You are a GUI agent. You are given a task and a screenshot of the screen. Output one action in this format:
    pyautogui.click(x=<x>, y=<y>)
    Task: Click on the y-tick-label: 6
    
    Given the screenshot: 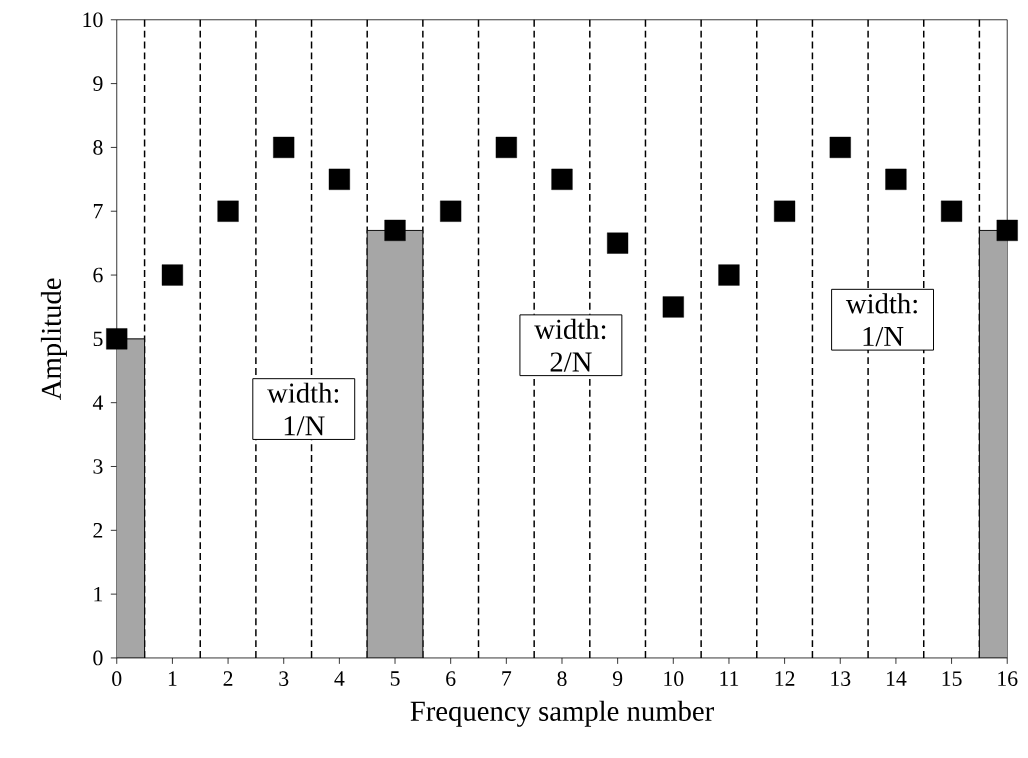 What is the action you would take?
    pyautogui.click(x=98, y=275)
    